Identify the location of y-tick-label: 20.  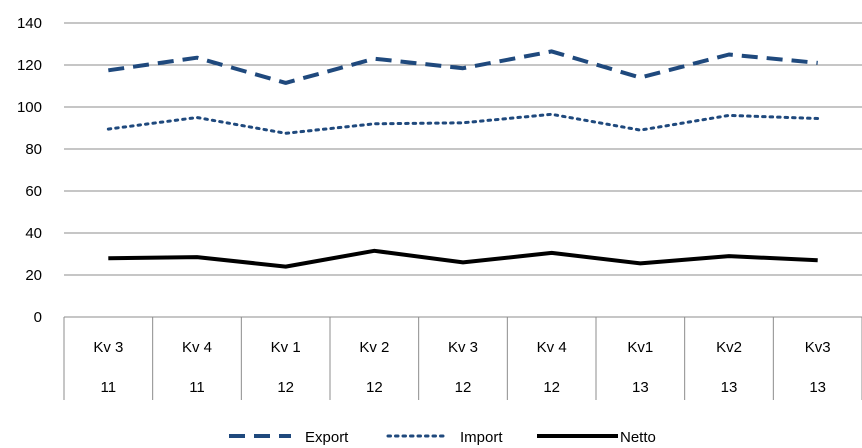
(33, 275).